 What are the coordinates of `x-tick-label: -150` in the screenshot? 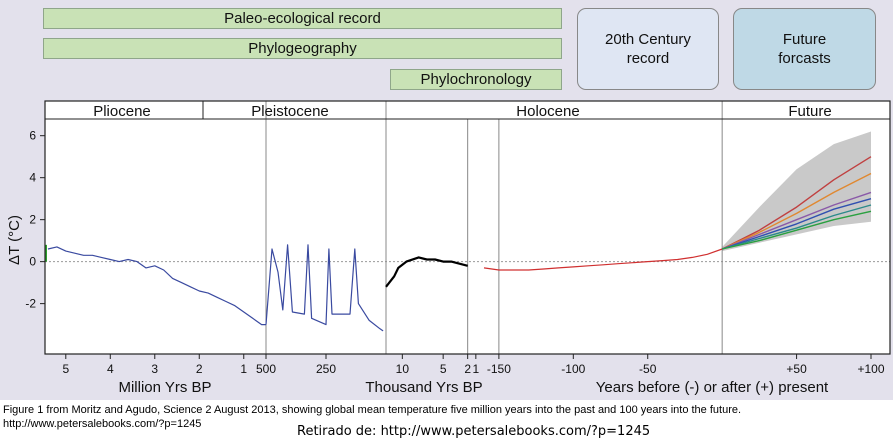 It's located at (499, 369).